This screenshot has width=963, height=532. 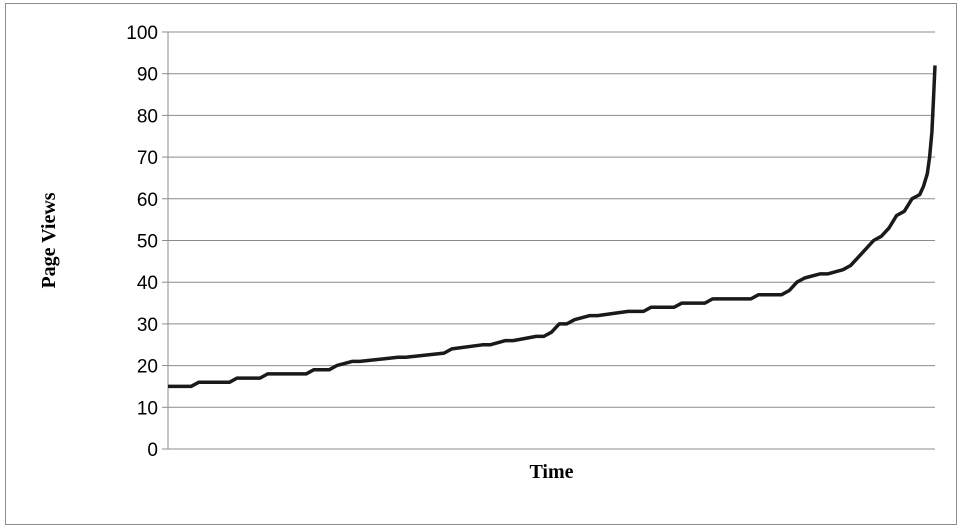 I want to click on y-axis-title: Page Views, so click(x=49, y=240).